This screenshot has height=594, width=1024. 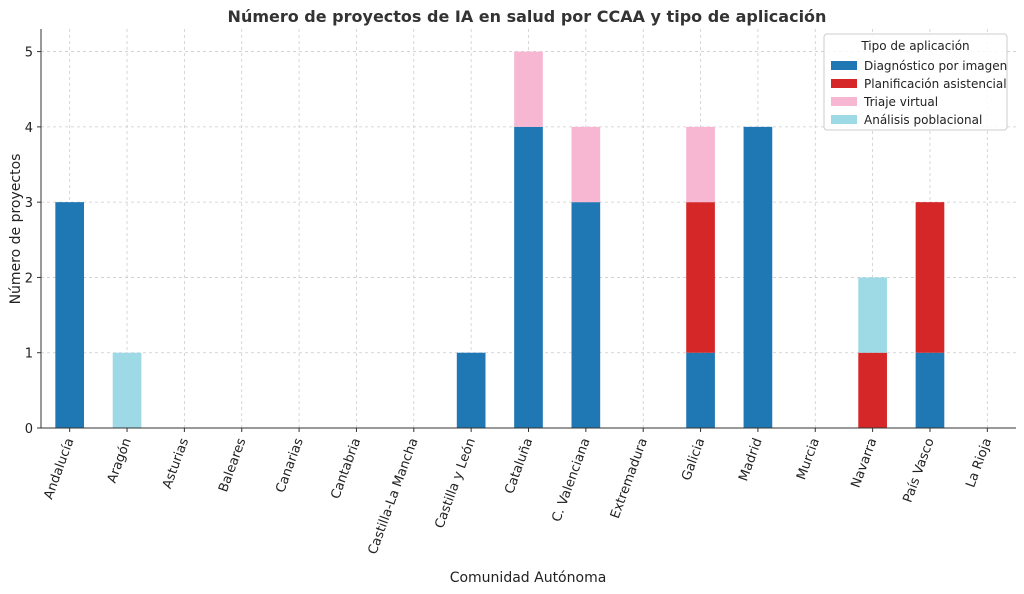 I want to click on legend-entry: Diagnóstico por imagen, so click(x=935, y=66).